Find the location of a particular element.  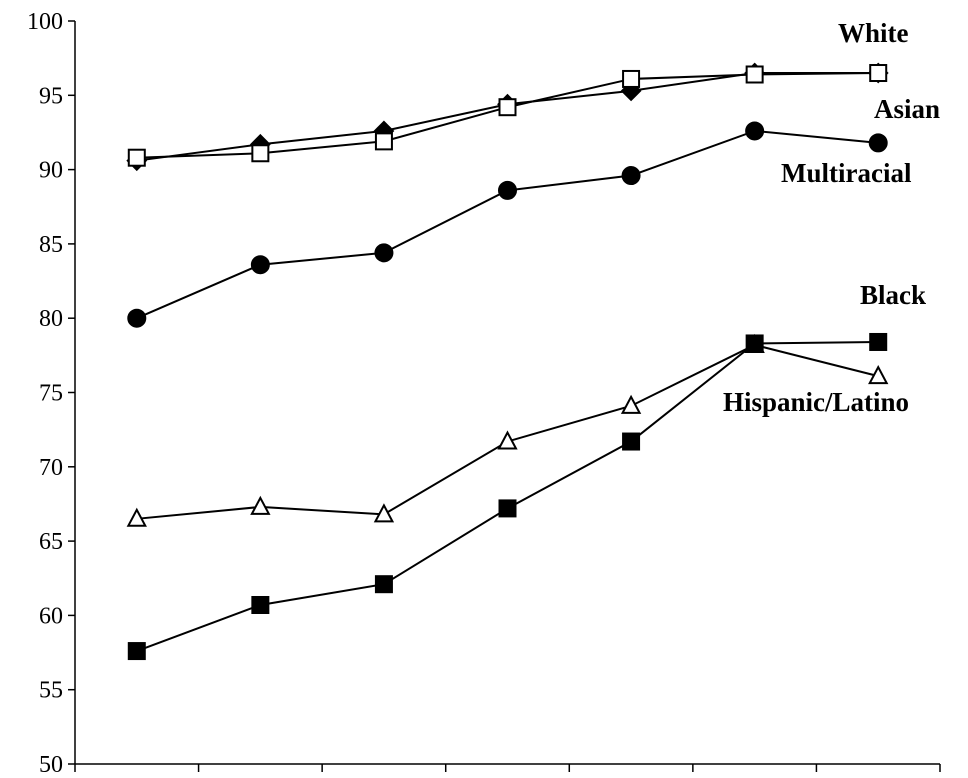

series-label-hispanic-latino: Hispanic/Latino is located at coordinates (816, 402).